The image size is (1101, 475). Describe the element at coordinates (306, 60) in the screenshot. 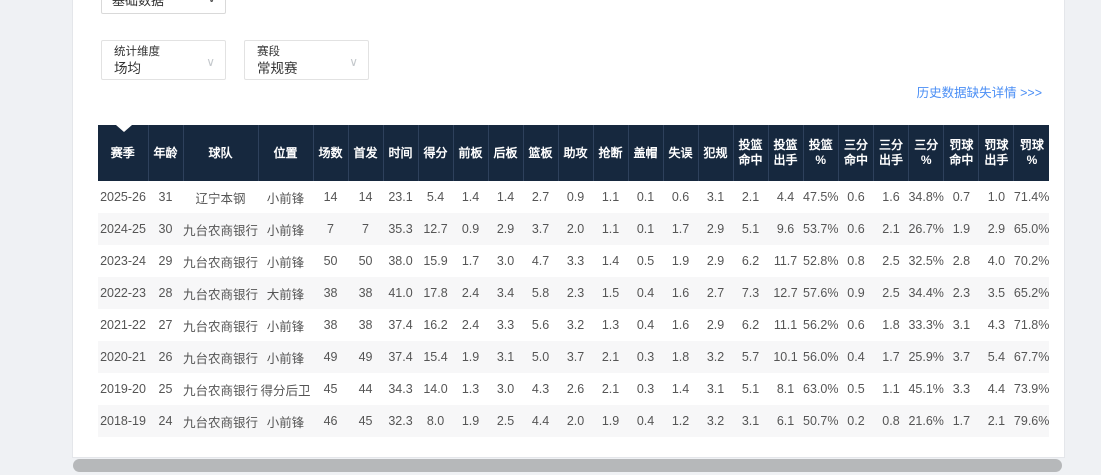

I see `stage-select: 赛段 常规赛 ∨` at that location.